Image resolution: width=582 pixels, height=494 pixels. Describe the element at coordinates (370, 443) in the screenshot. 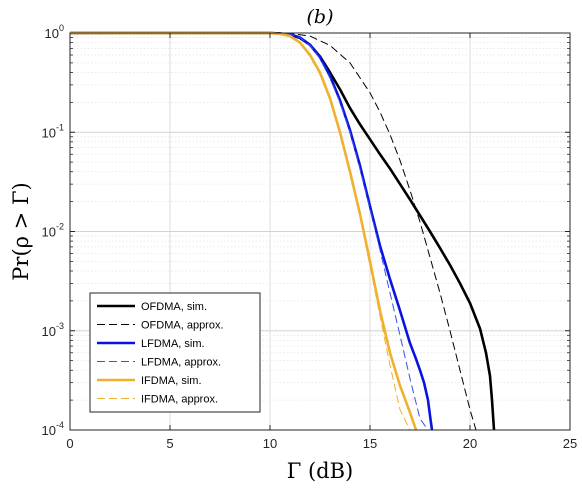

I see `x-tick-label: 15` at that location.